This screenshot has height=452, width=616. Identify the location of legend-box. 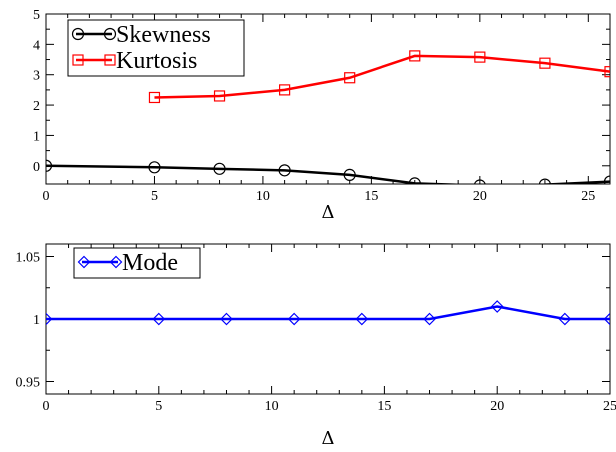
(156, 48).